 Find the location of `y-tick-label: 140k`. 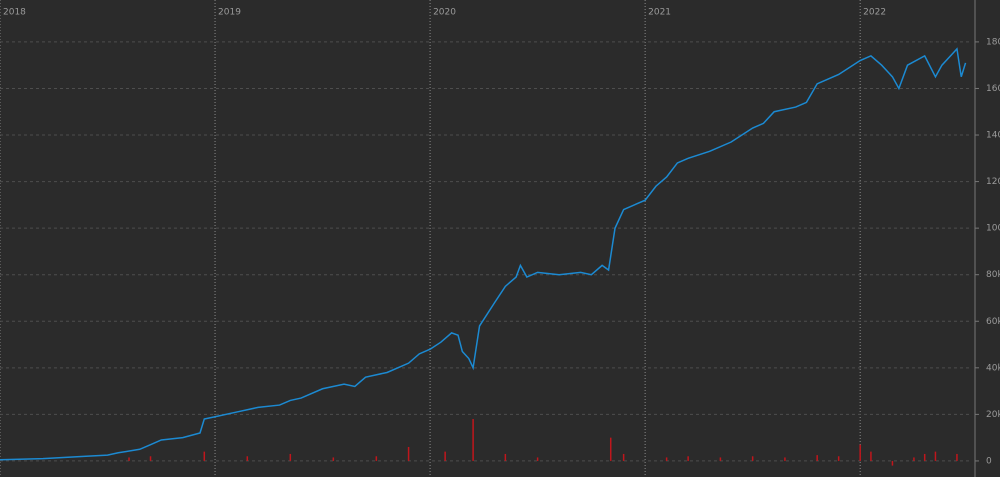

y-tick-label: 140k is located at coordinates (993, 136).